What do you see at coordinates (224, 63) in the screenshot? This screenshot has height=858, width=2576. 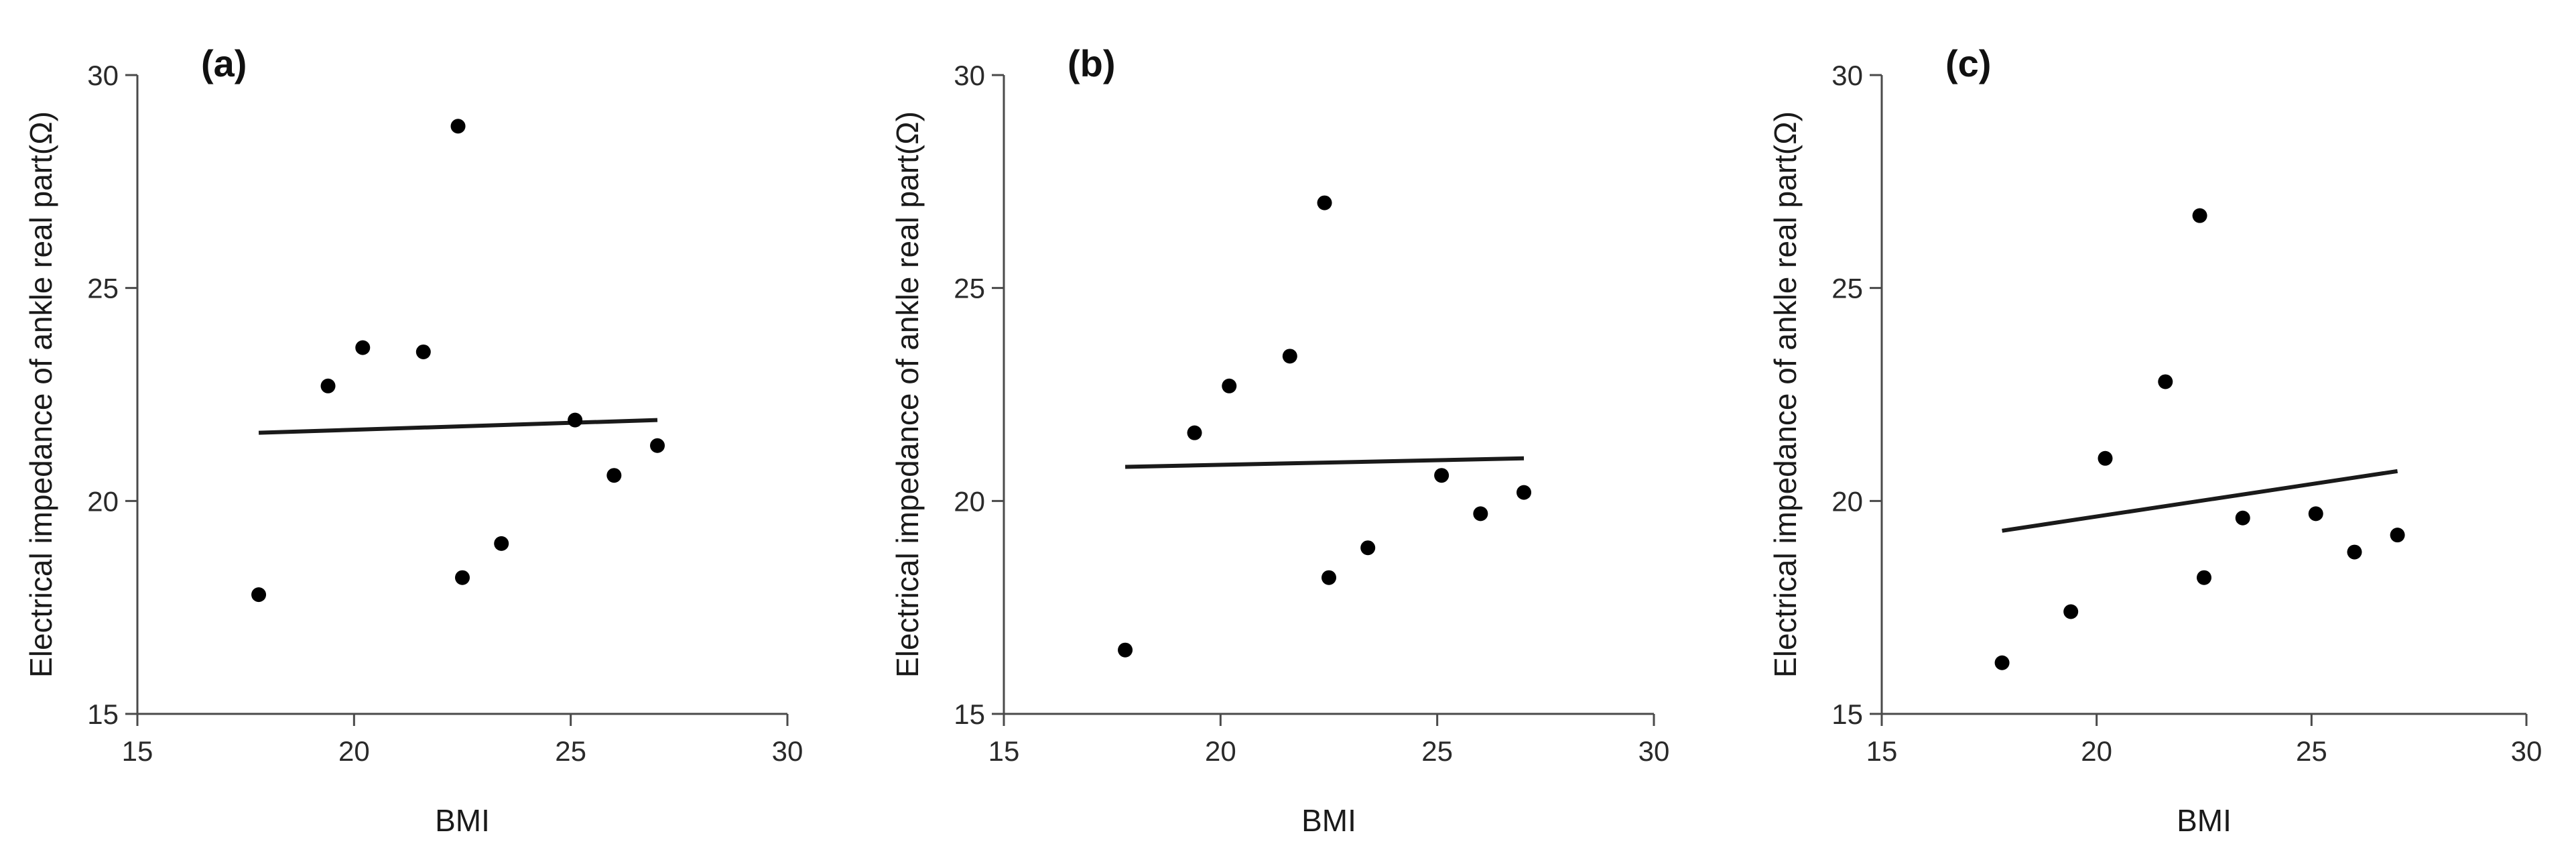 I see `panel-label: (a)` at bounding box center [224, 63].